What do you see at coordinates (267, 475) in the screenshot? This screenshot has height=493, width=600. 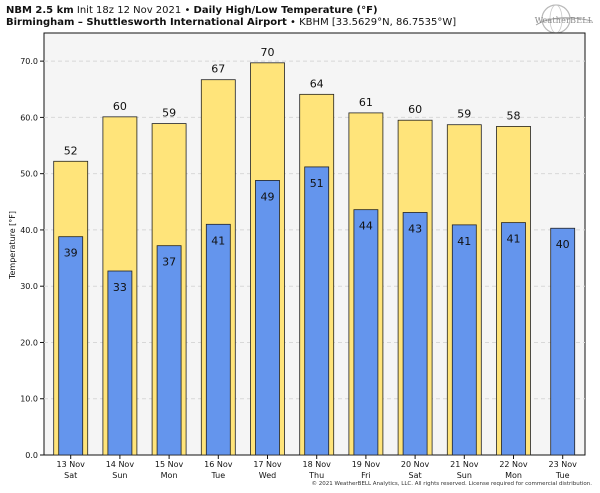 I see `x-tick-day: Wed` at bounding box center [267, 475].